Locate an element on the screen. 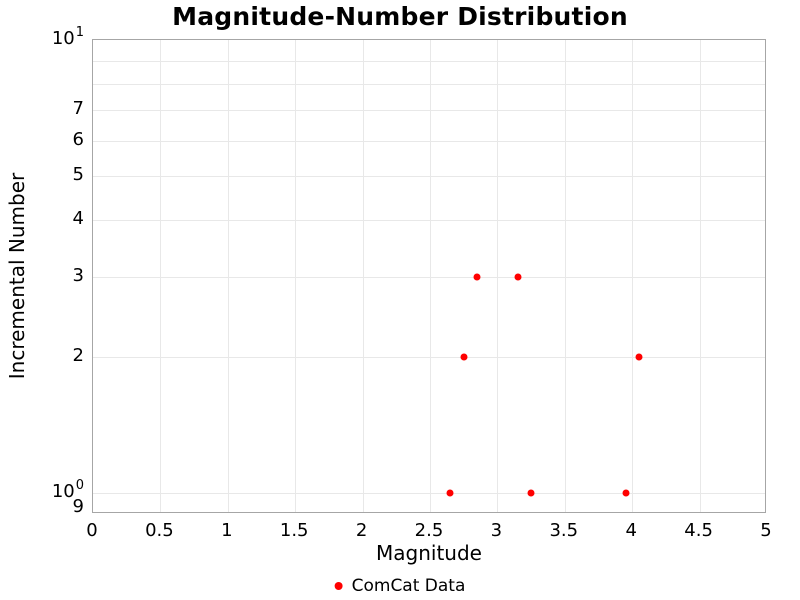  legend-label: ComCat Data is located at coordinates (408, 586).